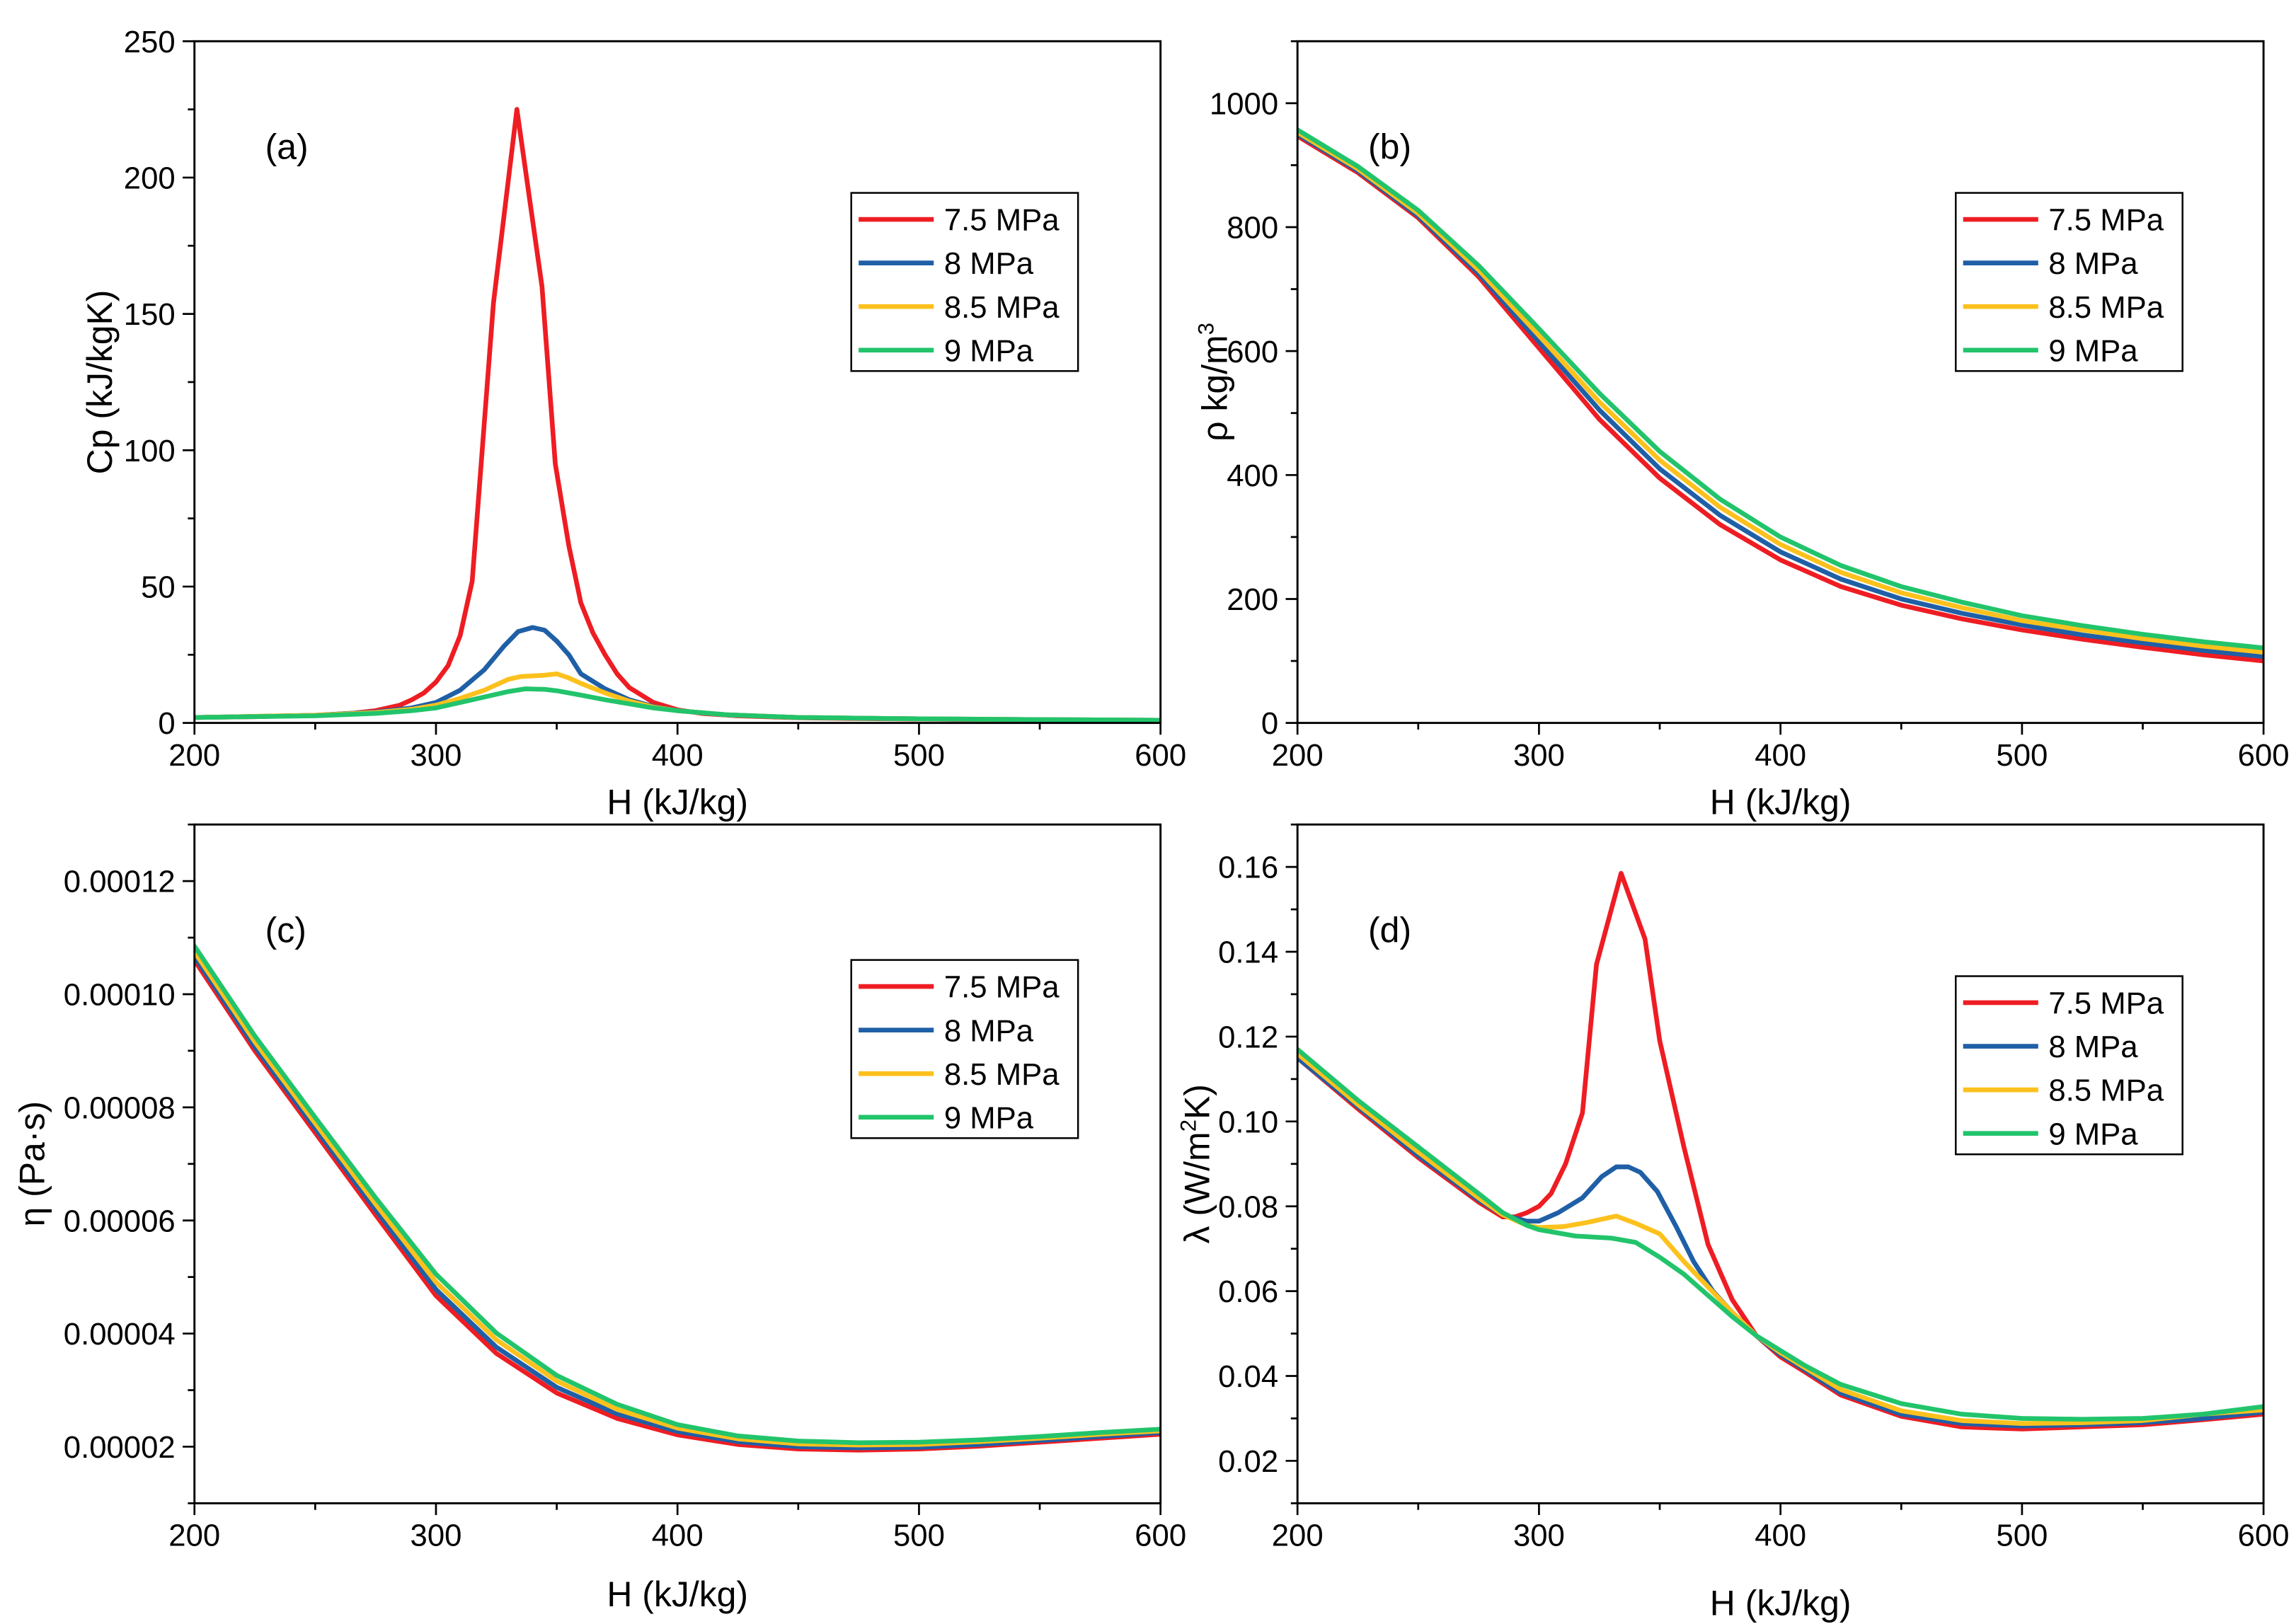  Describe the element at coordinates (1244, 103) in the screenshot. I see `y-tick-label: 1000` at that location.